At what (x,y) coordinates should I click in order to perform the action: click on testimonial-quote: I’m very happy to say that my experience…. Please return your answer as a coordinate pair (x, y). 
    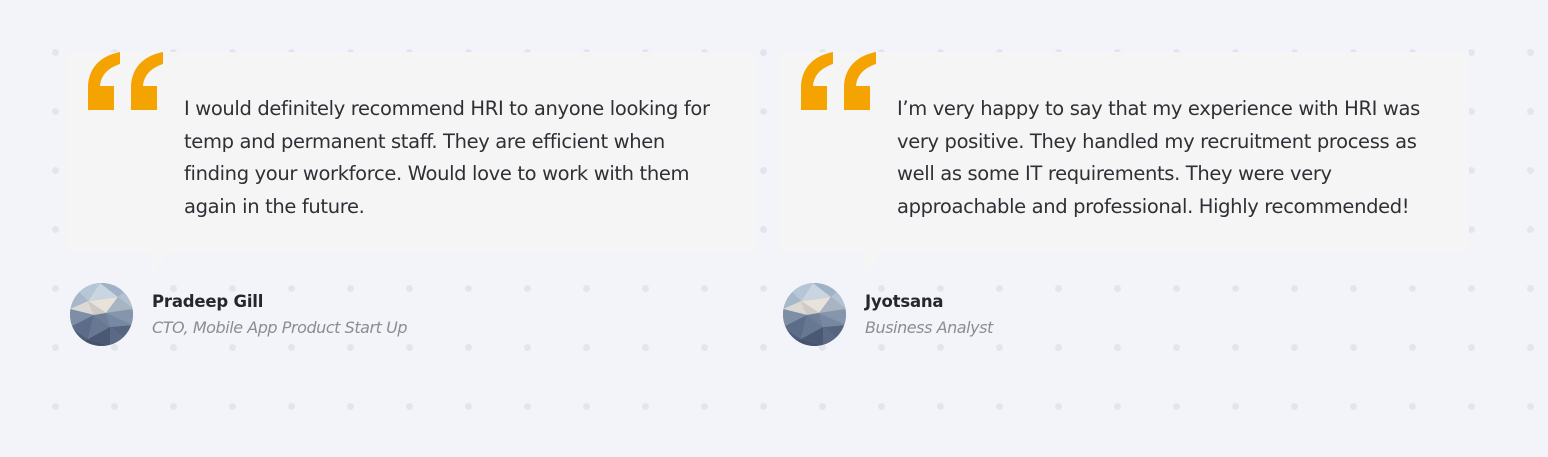
    Looking at the image, I should click on (1158, 157).